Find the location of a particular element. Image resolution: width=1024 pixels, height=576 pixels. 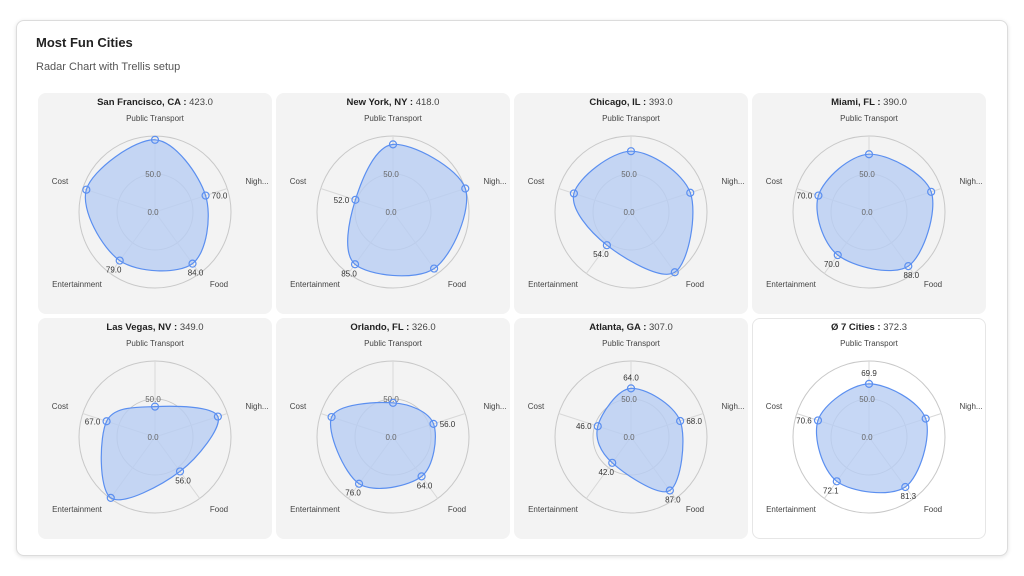

panel-title: Atlanta, GA : 307.0 is located at coordinates (631, 327).